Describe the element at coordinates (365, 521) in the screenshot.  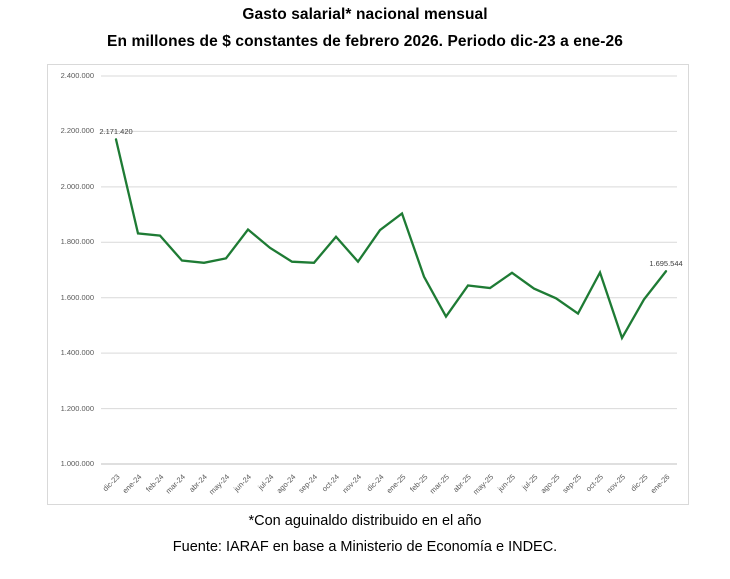
I see `chart-footnote: *Con aguinaldo distribuido en el año` at that location.